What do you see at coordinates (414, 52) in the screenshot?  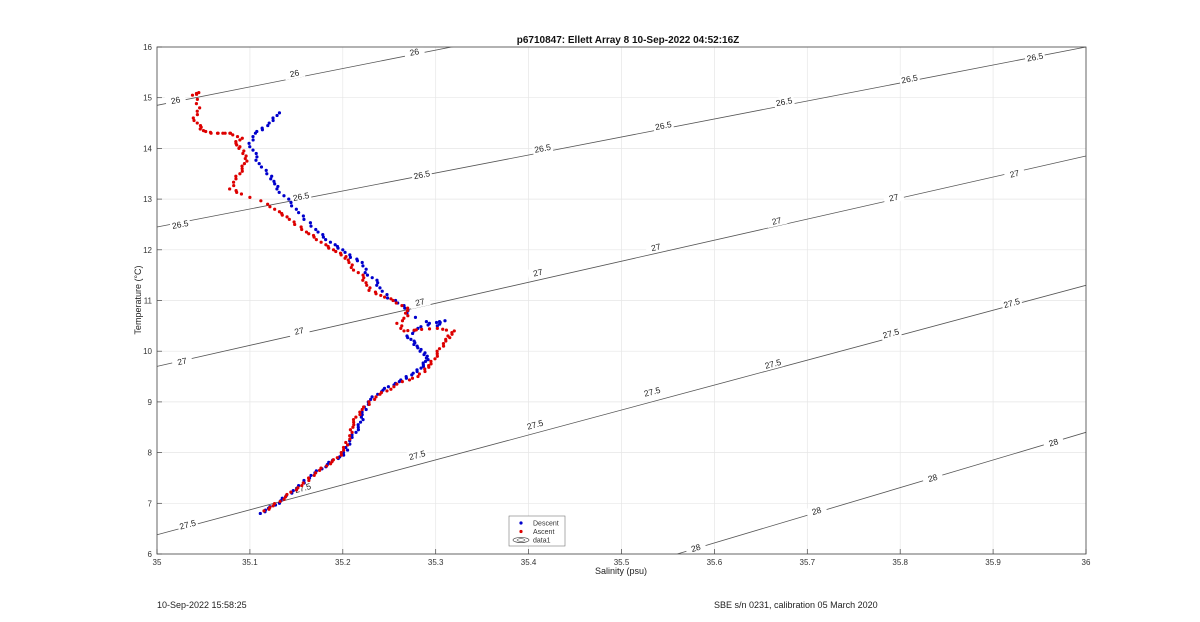 I see `contour-label: 26` at bounding box center [414, 52].